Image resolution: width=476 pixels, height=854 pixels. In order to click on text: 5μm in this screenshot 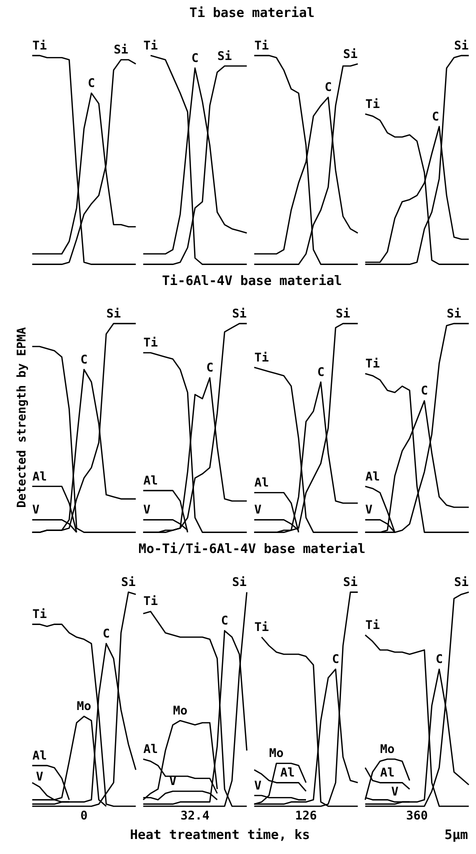, I will do `click(456, 836)`.